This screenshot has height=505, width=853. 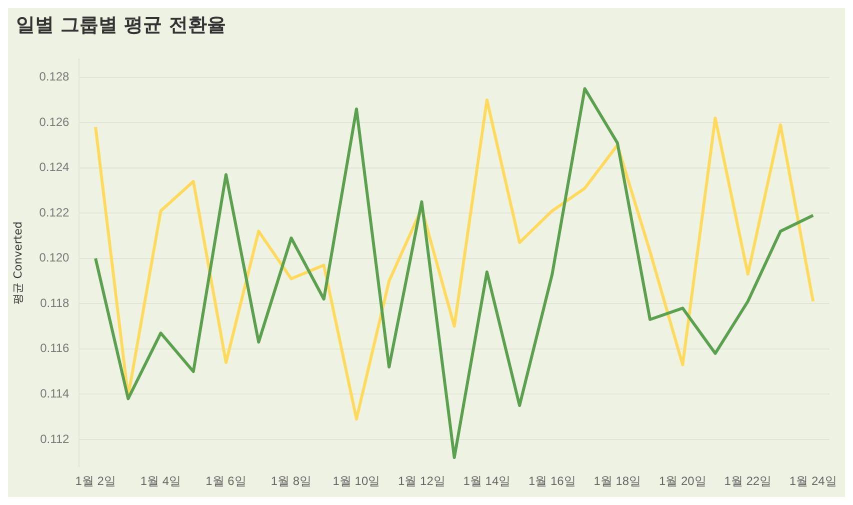 I want to click on x-tick-label: 1월 6일, so click(x=226, y=481).